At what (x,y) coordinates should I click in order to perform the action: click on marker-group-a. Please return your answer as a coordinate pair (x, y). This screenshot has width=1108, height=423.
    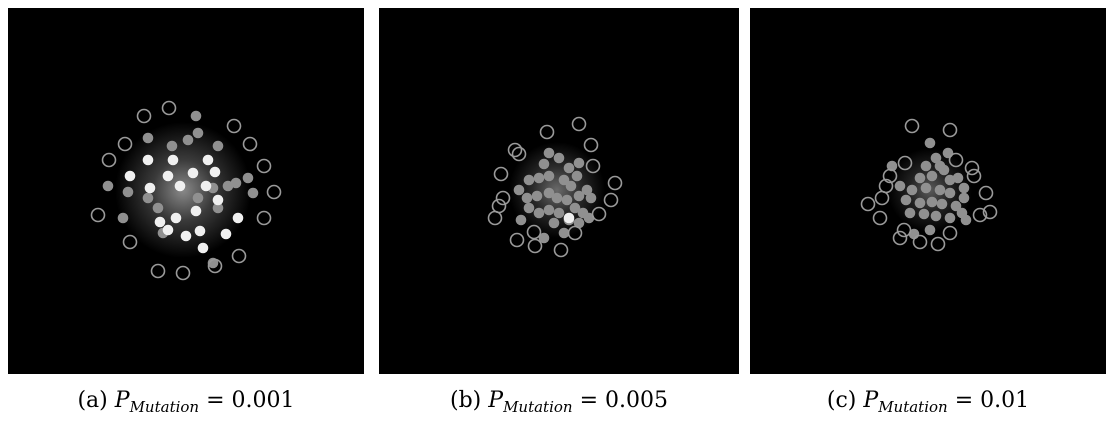
    Looking at the image, I should click on (186, 190).